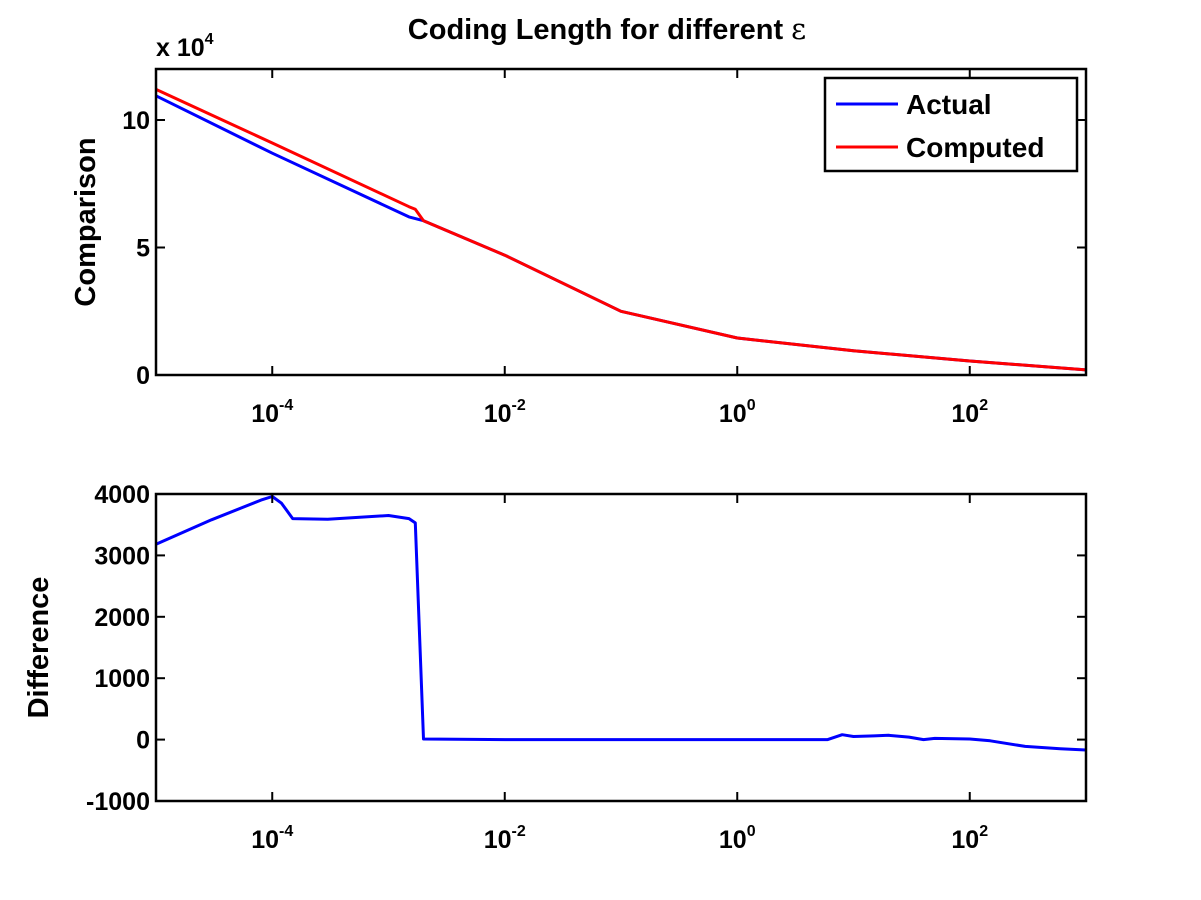  Describe the element at coordinates (185, 46) in the screenshot. I see `y-multiplier-label: x 104` at that location.